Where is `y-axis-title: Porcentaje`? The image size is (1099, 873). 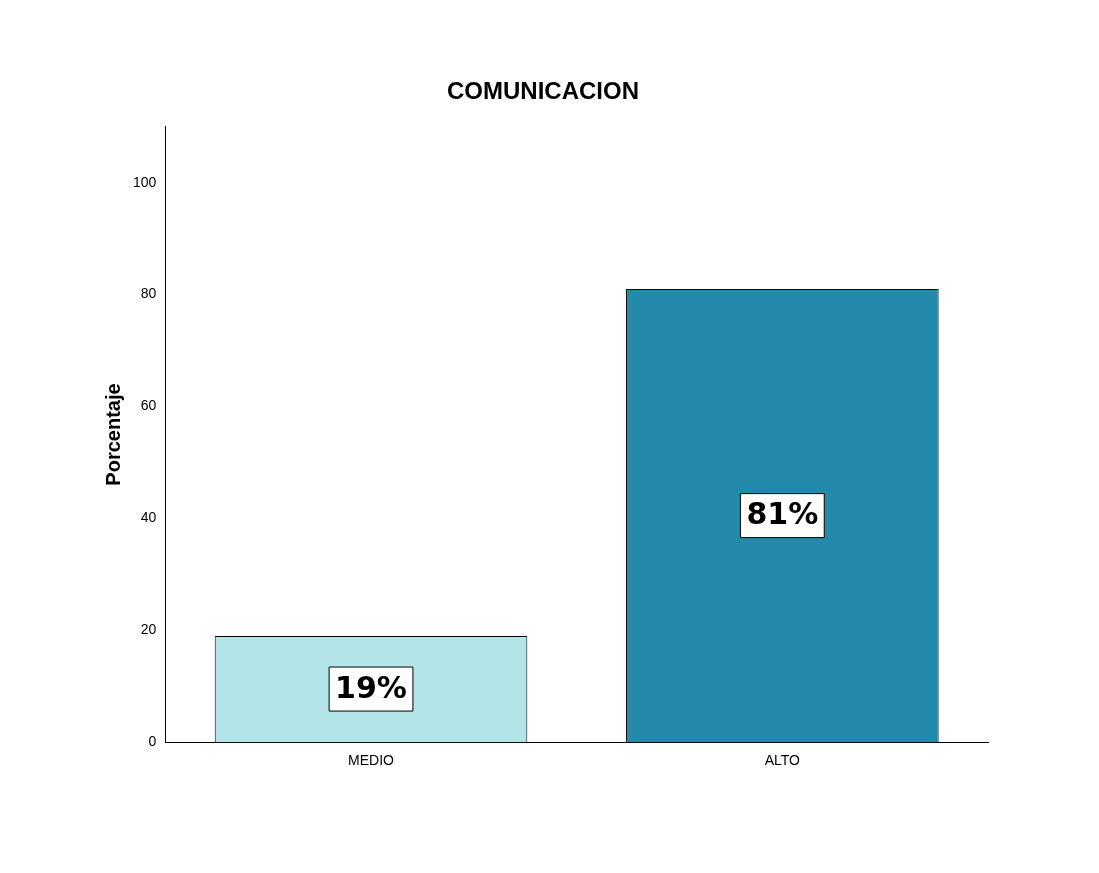 y-axis-title: Porcentaje is located at coordinates (112, 434).